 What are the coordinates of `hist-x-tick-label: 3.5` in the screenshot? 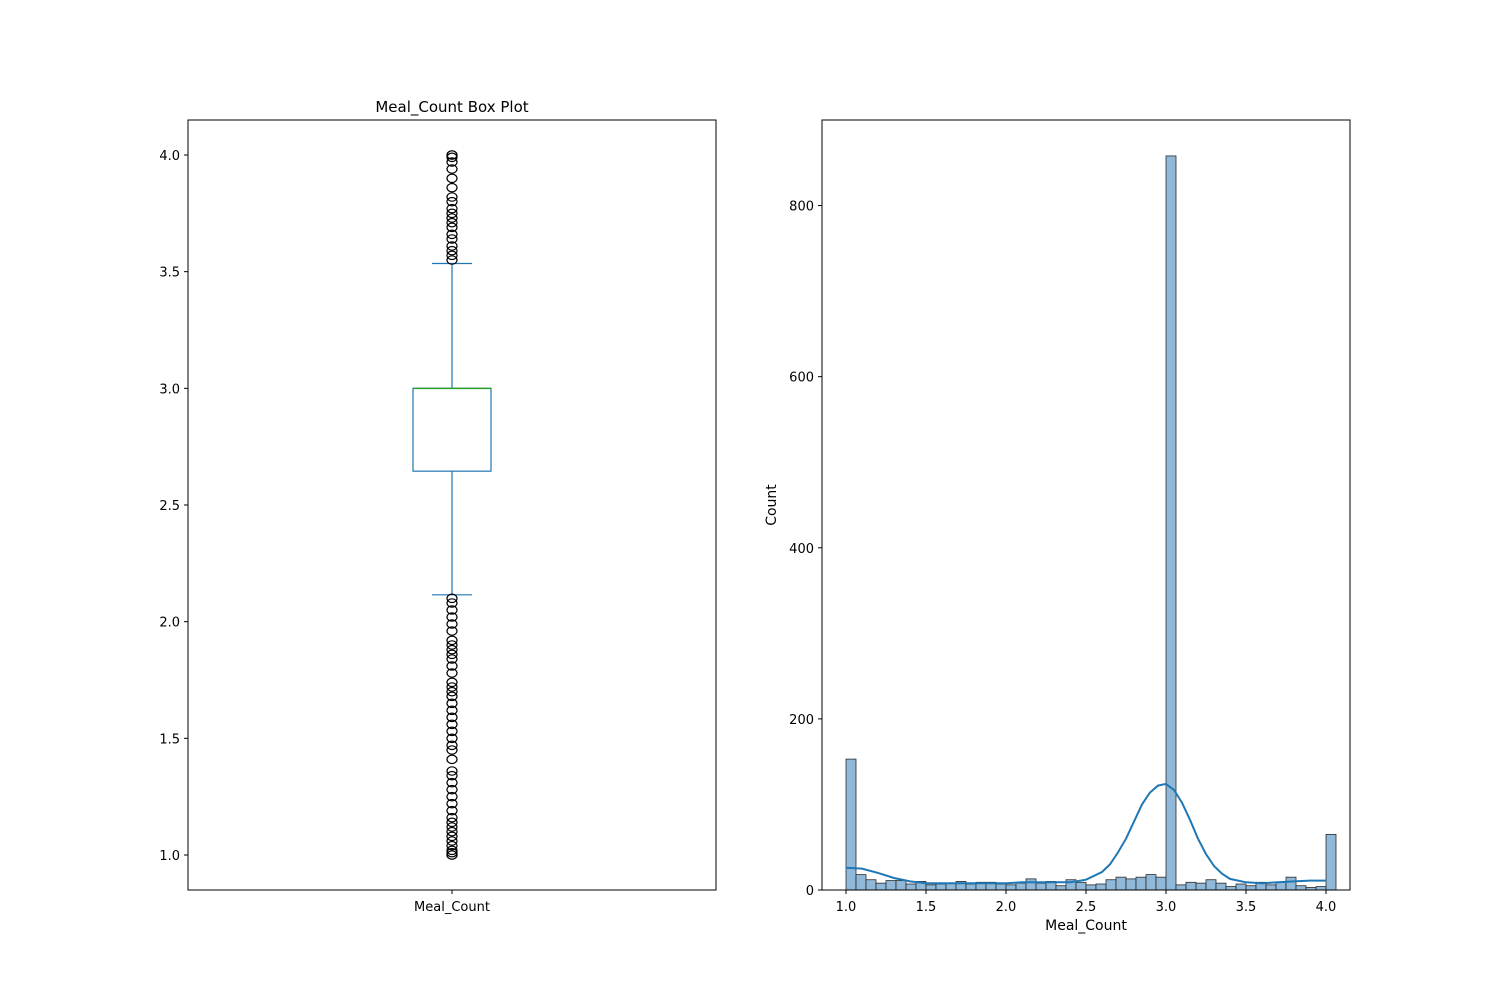 It's located at (1246, 907).